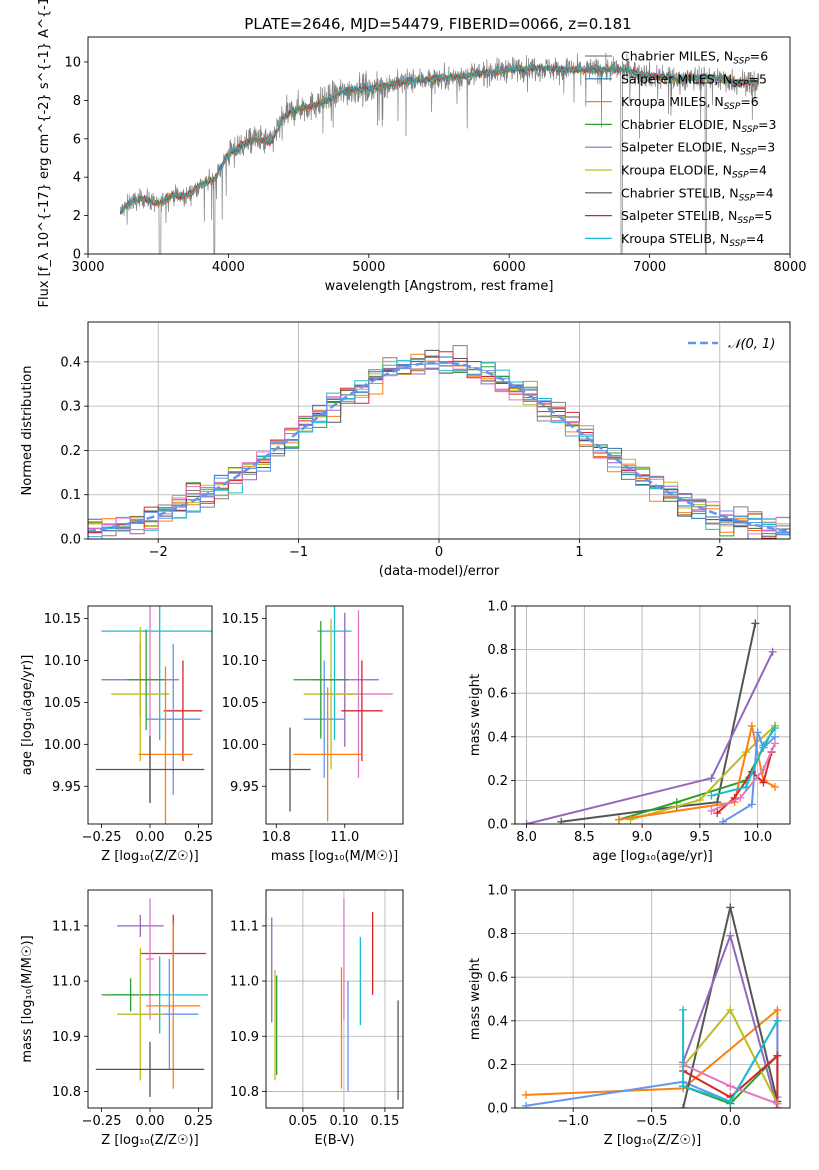 This screenshot has width=819, height=1170. Describe the element at coordinates (697, 194) in the screenshot. I see `legend-label: Chabrier STELIB, NSSP=4` at that location.